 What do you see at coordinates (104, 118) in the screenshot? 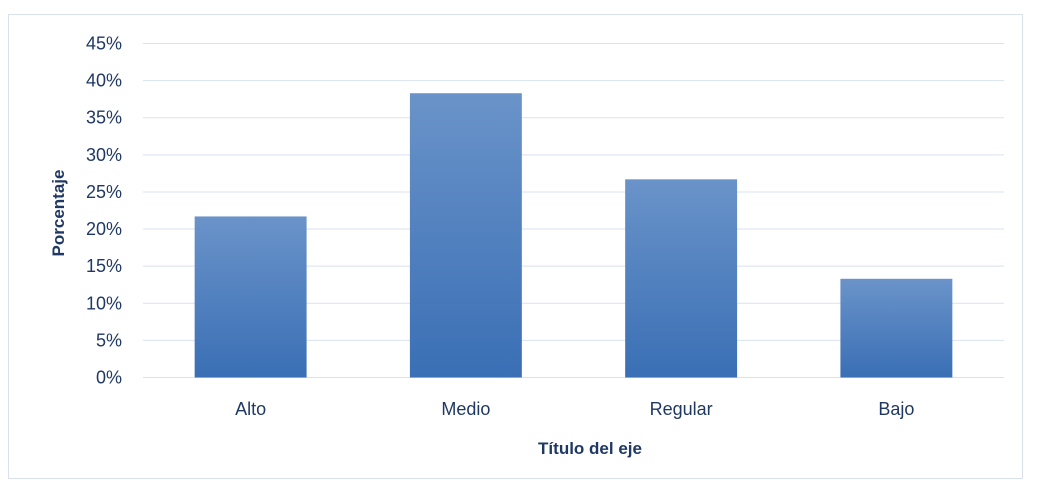
I see `y-tick-label: 35%` at bounding box center [104, 118].